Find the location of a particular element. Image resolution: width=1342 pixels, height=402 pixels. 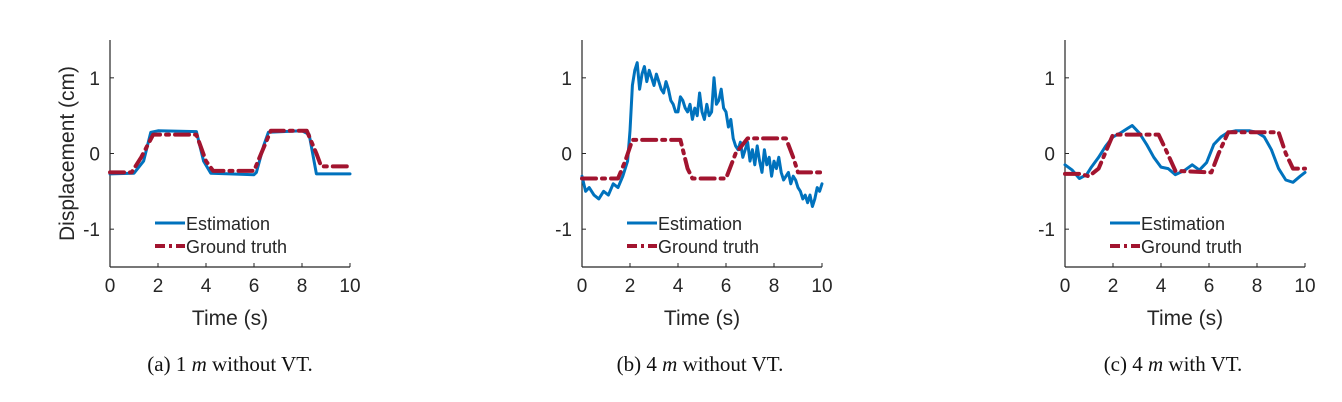

y-axis-label: Displacement (cm) is located at coordinates (67, 153).